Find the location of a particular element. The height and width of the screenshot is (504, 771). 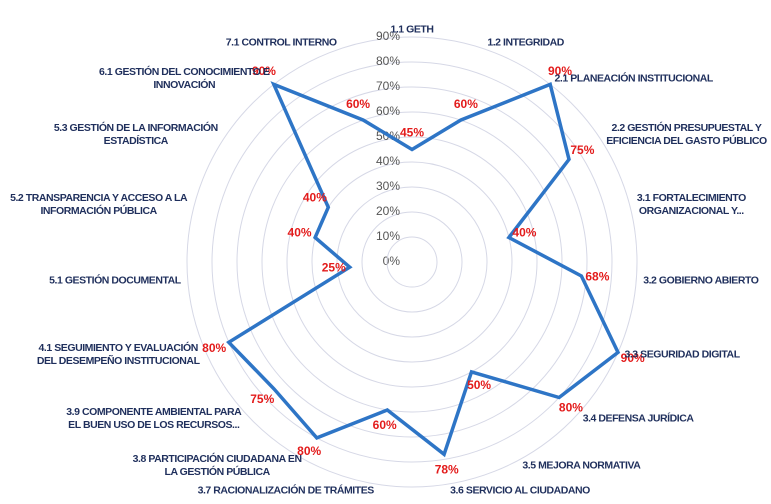

category-label: 1.2 INTEGRIDAD is located at coordinates (525, 42).